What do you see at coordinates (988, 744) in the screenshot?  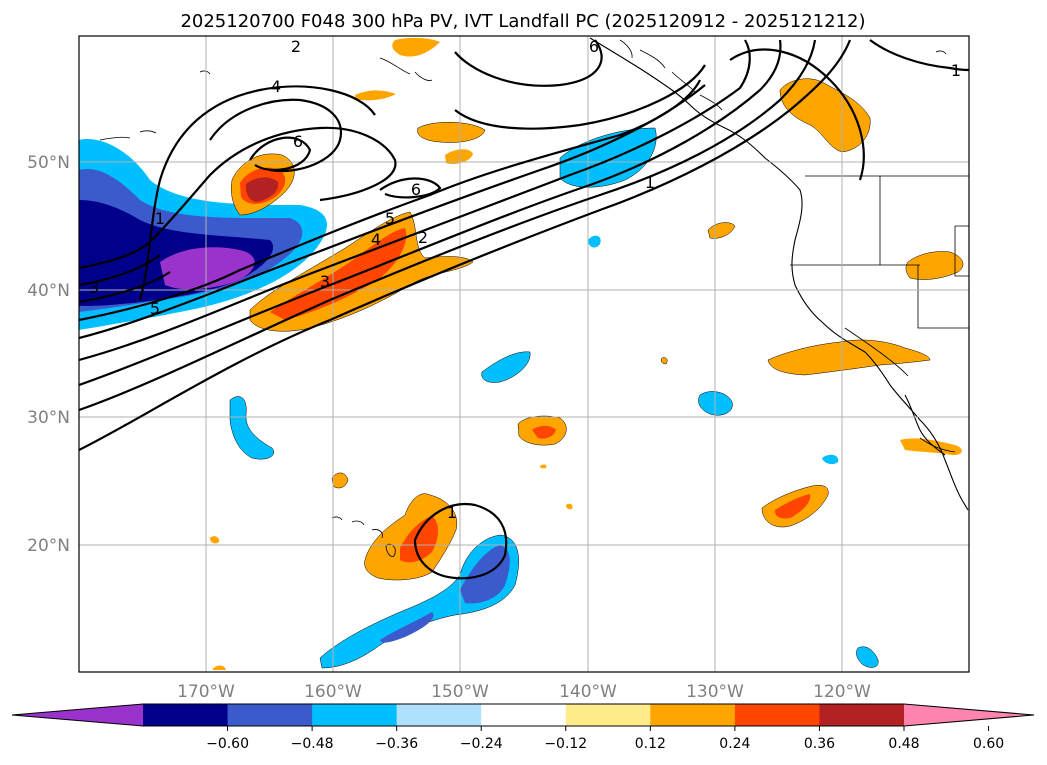 I see `colorbar-tick-label: 0.60` at bounding box center [988, 744].